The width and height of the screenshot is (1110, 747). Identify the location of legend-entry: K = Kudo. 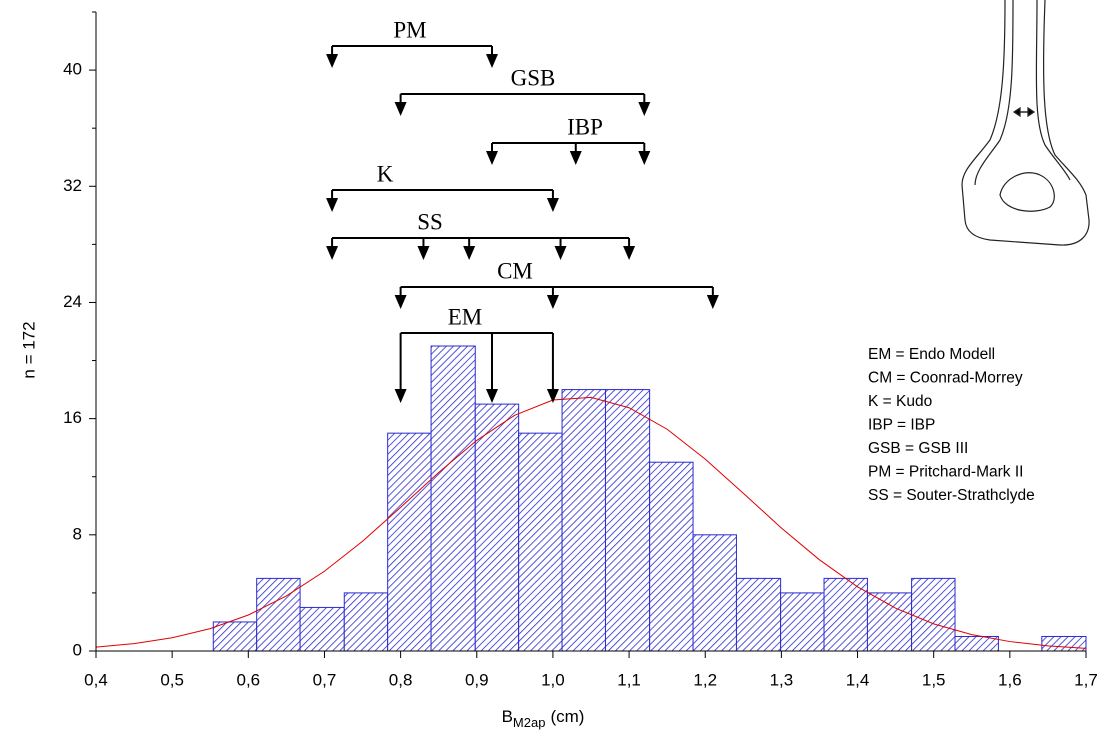
(900, 401).